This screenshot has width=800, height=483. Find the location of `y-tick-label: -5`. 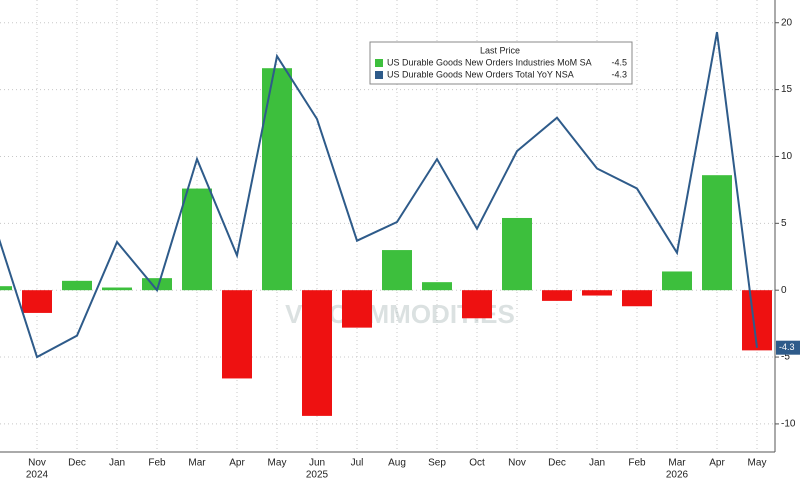

y-tick-label: -5 is located at coordinates (785, 357).